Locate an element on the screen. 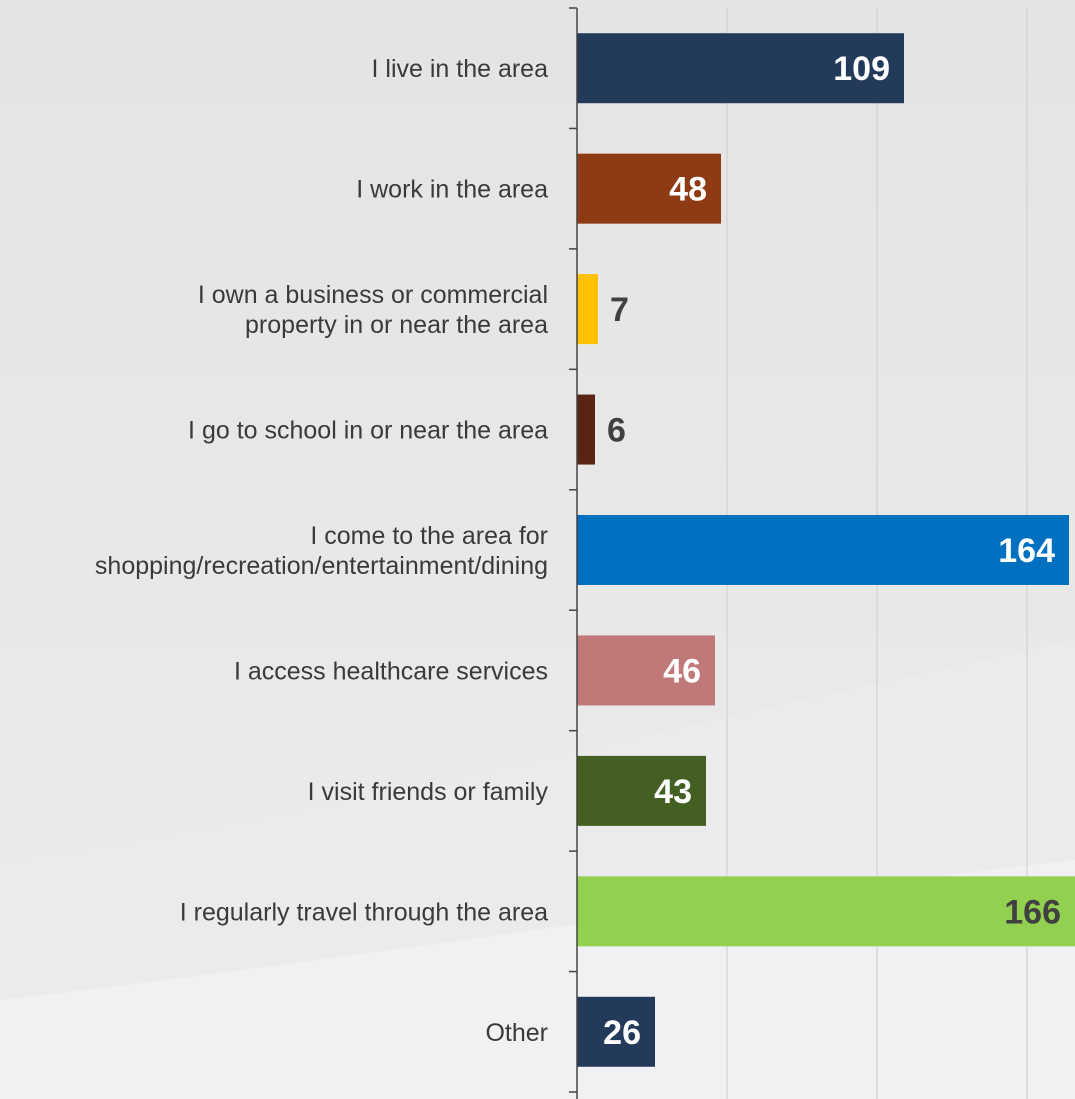 The width and height of the screenshot is (1075, 1099). category-axis is located at coordinates (573, 553).